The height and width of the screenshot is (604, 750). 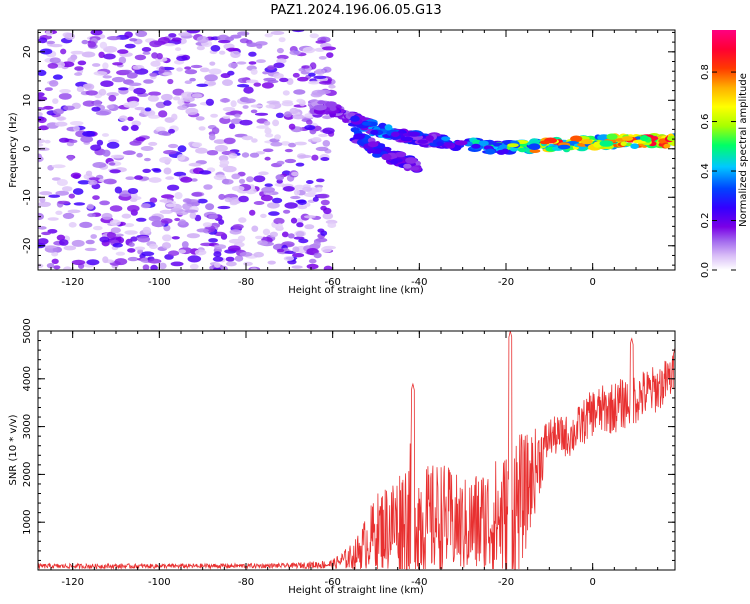 What do you see at coordinates (72, 282) in the screenshot?
I see `x-tick-label: -120` at bounding box center [72, 282].